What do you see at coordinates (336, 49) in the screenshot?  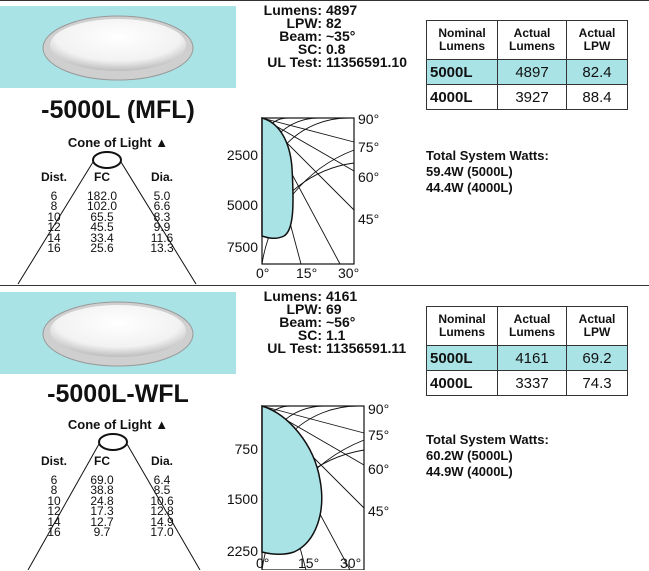 I see `spec-value: 0.8` at bounding box center [336, 49].